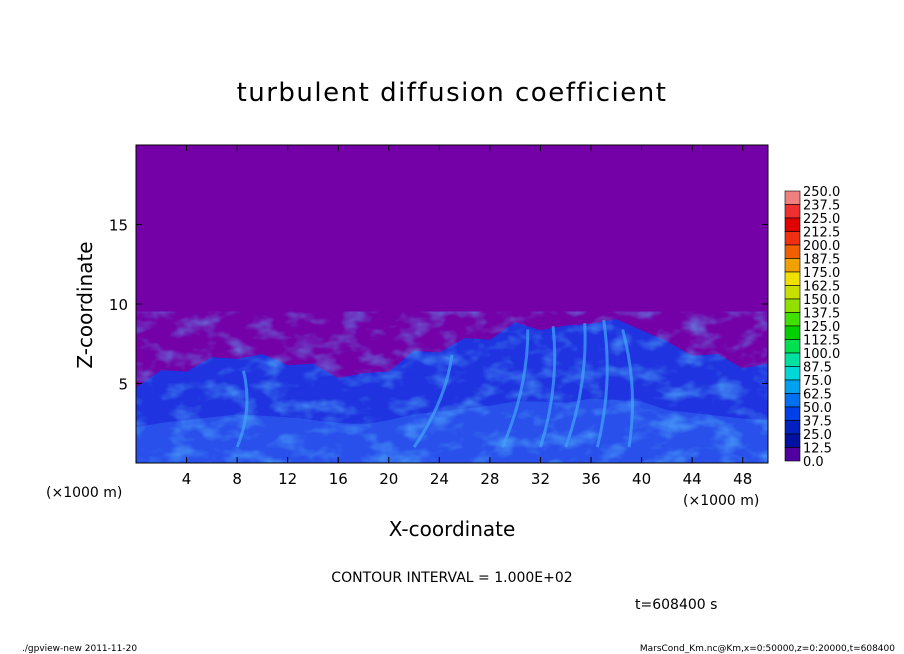  What do you see at coordinates (821, 327) in the screenshot?
I see `colorbar-label: 125.0` at bounding box center [821, 327].